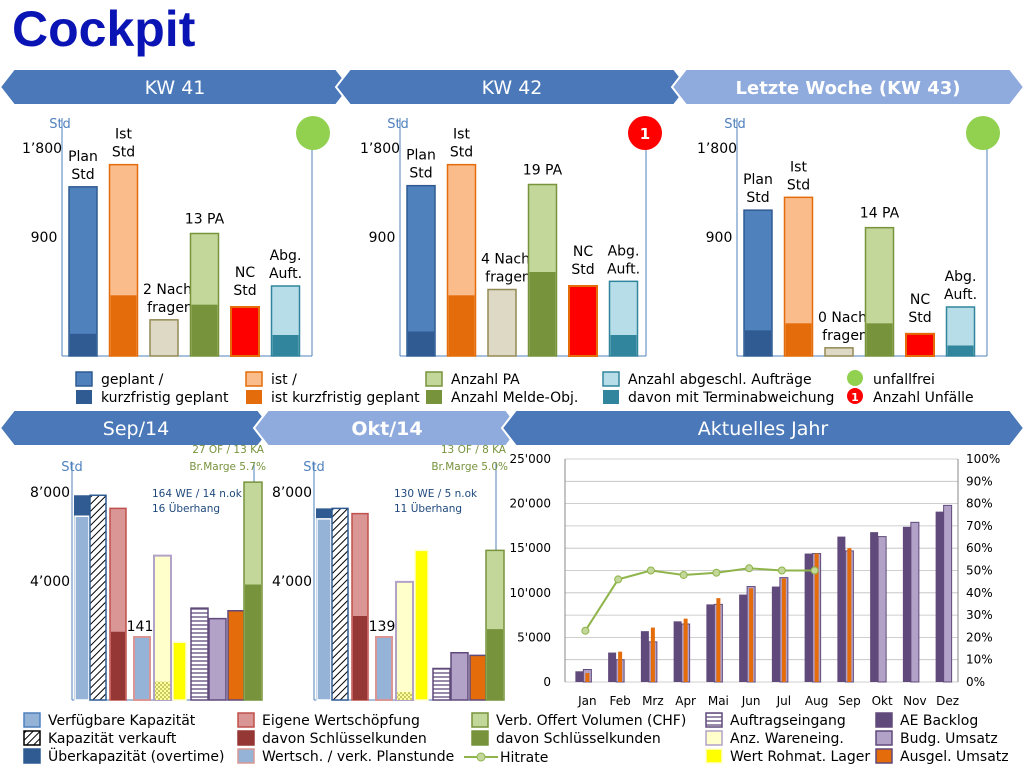 Image resolution: width=1024 pixels, height=768 pixels. Describe the element at coordinates (421, 625) in the screenshot. I see `bar-wert-rohmat` at that location.